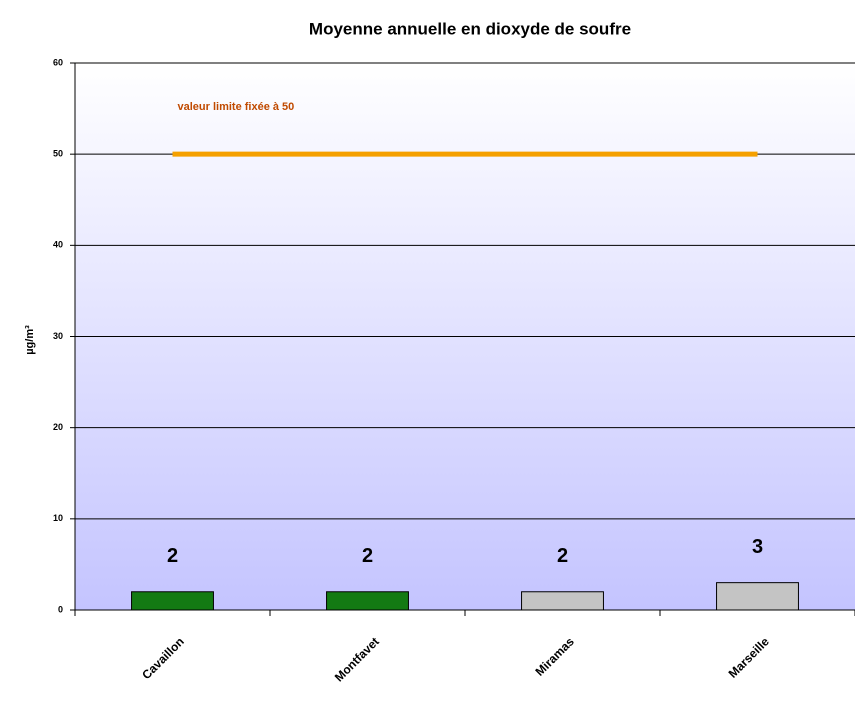 Image resolution: width=855 pixels, height=723 pixels. Describe the element at coordinates (58, 427) in the screenshot. I see `y-tick-label: 20` at that location.